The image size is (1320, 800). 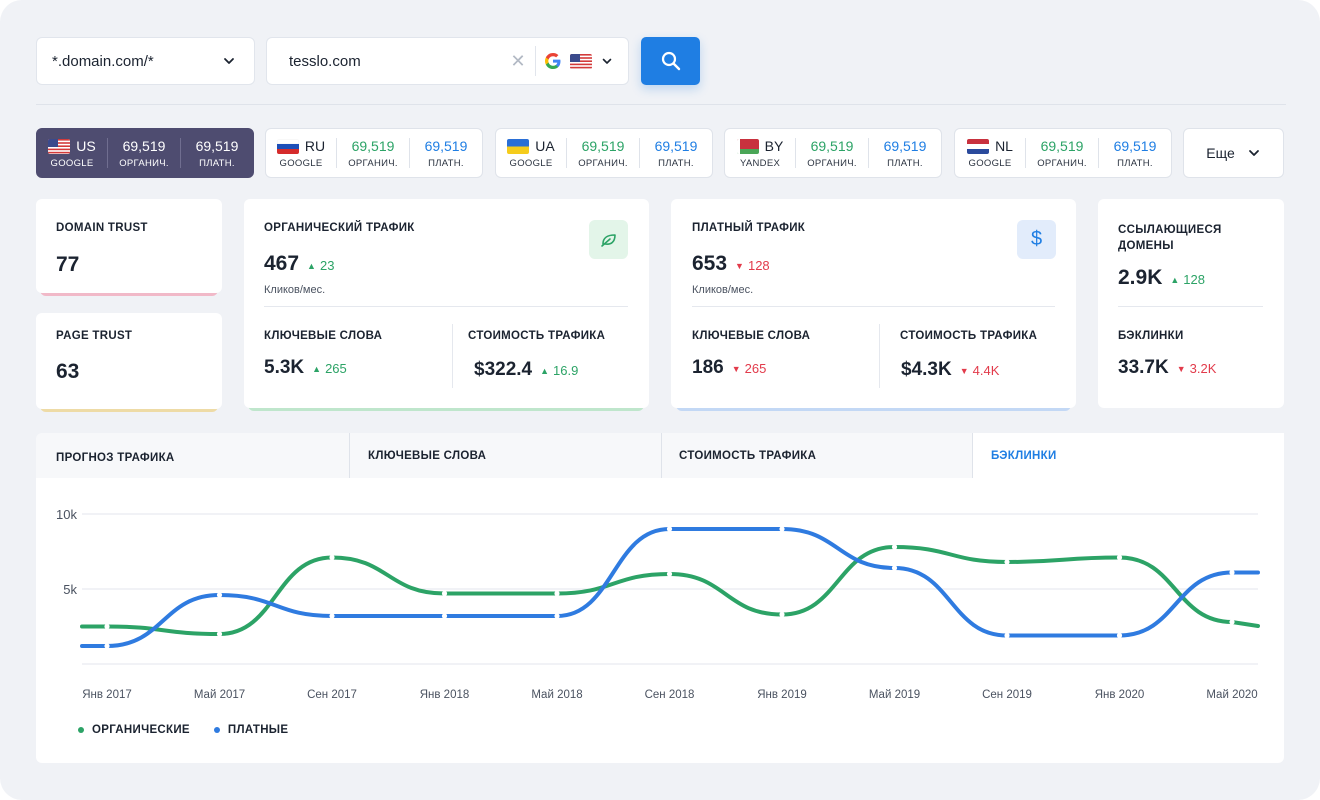 I want to click on region-country: NL GOOGLE, so click(x=990, y=153).